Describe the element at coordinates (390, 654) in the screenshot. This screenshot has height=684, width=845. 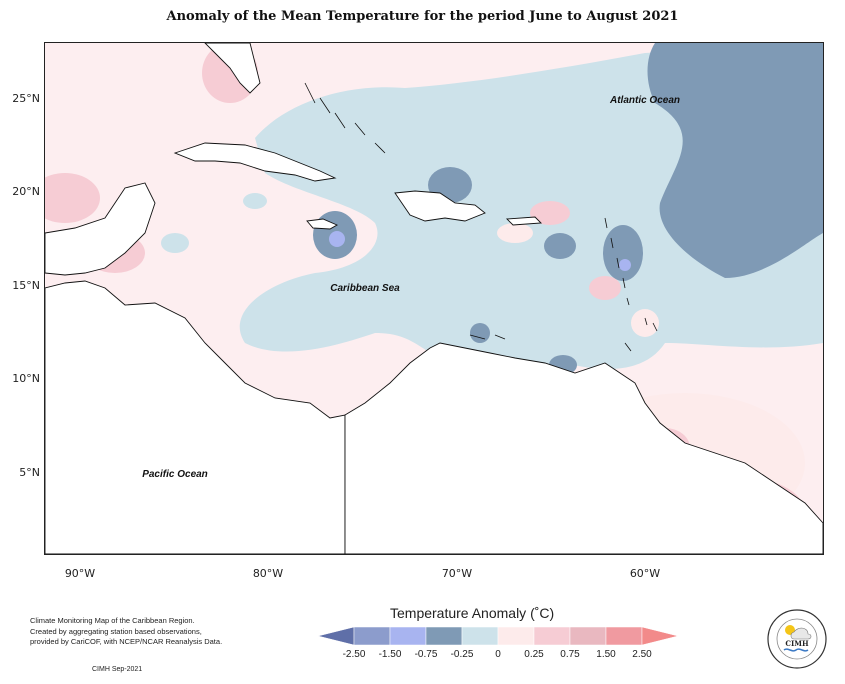
I see `legend-tick-label: -1.50` at that location.